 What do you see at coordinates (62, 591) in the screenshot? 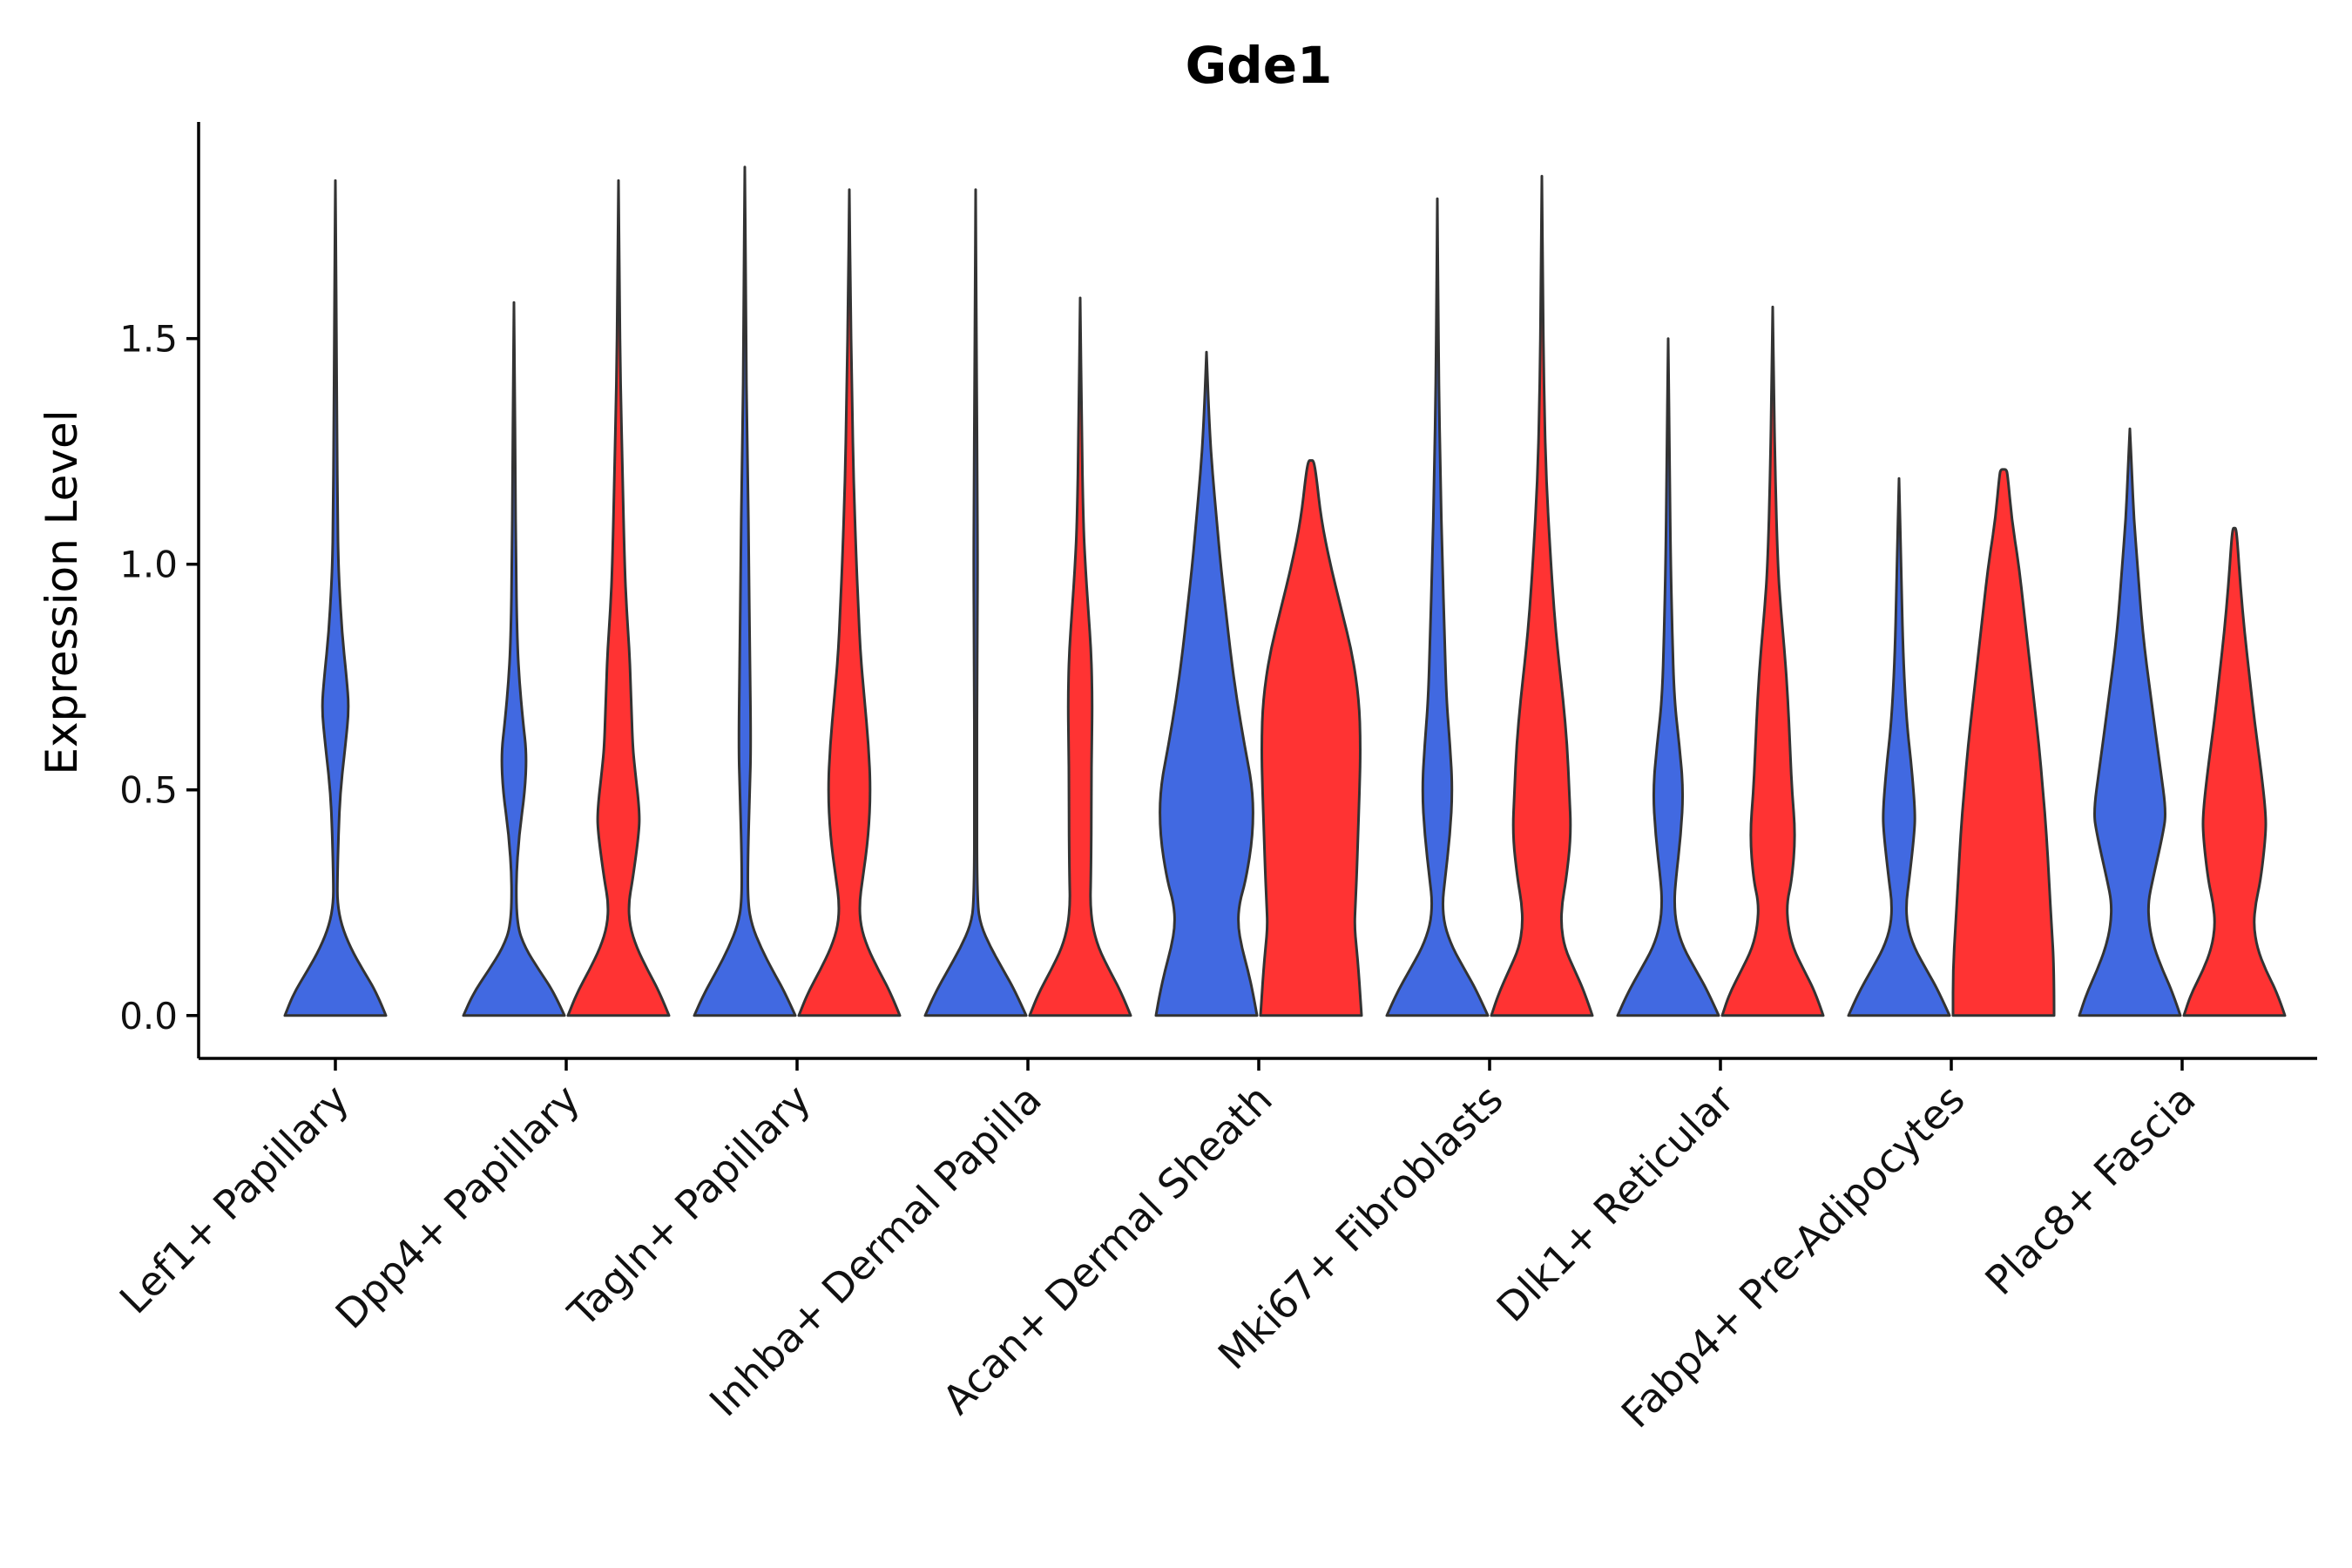
I see `y-axis-label: Expression Level` at bounding box center [62, 591].